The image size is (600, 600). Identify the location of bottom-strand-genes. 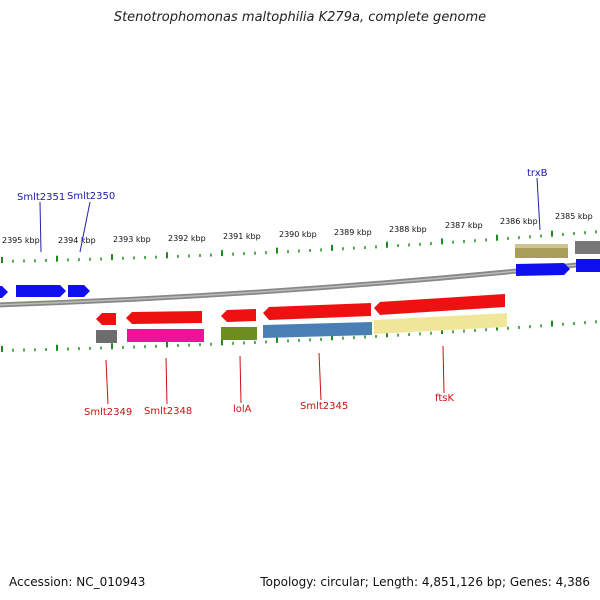
(301, 318).